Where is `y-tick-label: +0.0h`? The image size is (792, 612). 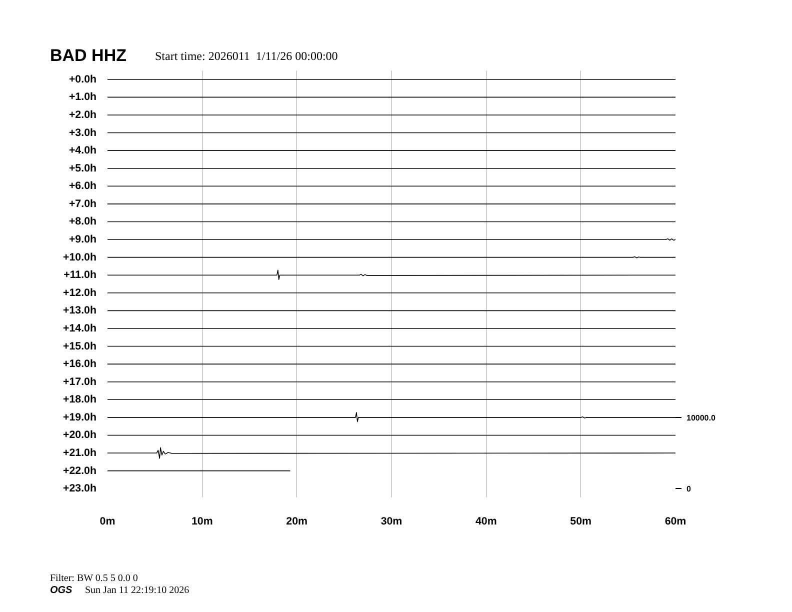
y-tick-label: +0.0h is located at coordinates (82, 79).